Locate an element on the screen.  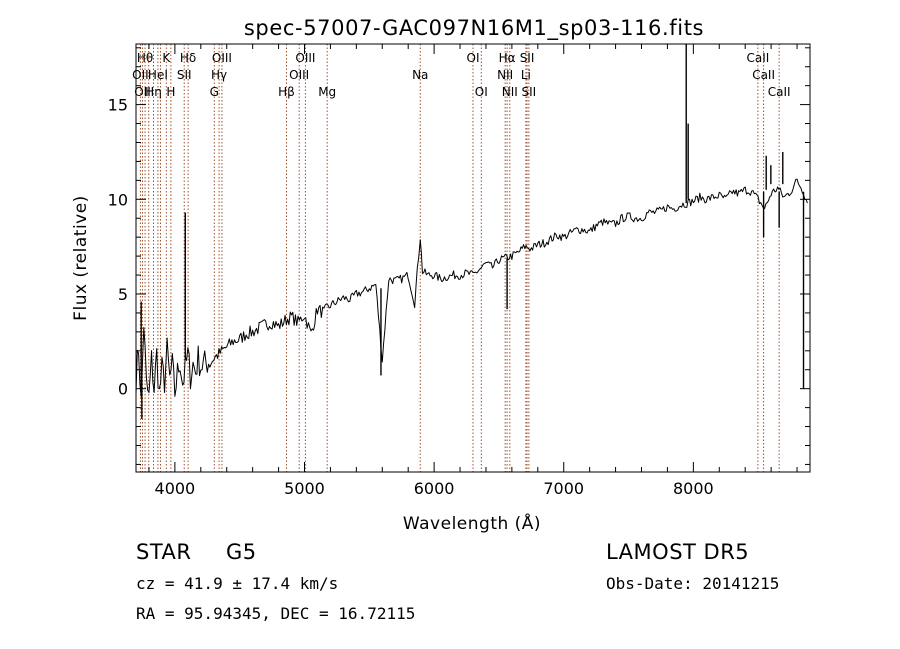
line-label: Hη is located at coordinates (153, 92).